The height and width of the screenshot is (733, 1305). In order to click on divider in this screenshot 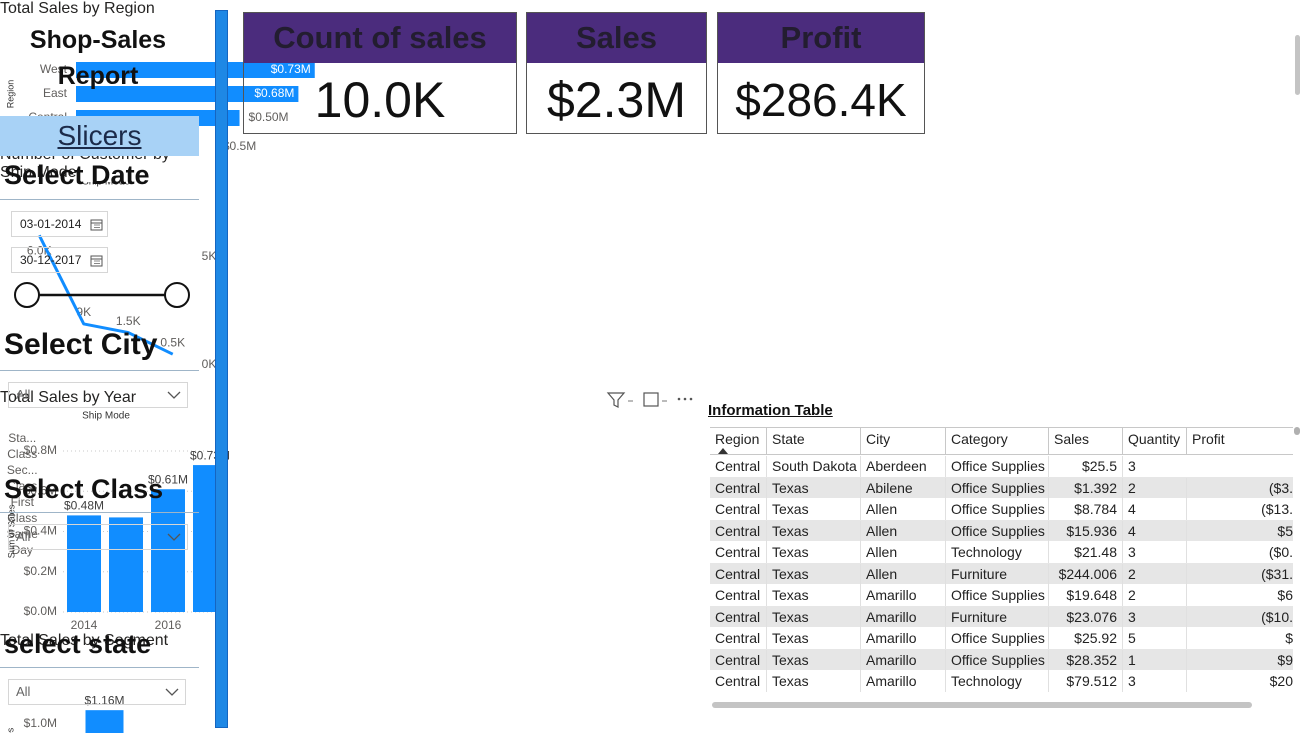, I will do `click(99, 512)`.